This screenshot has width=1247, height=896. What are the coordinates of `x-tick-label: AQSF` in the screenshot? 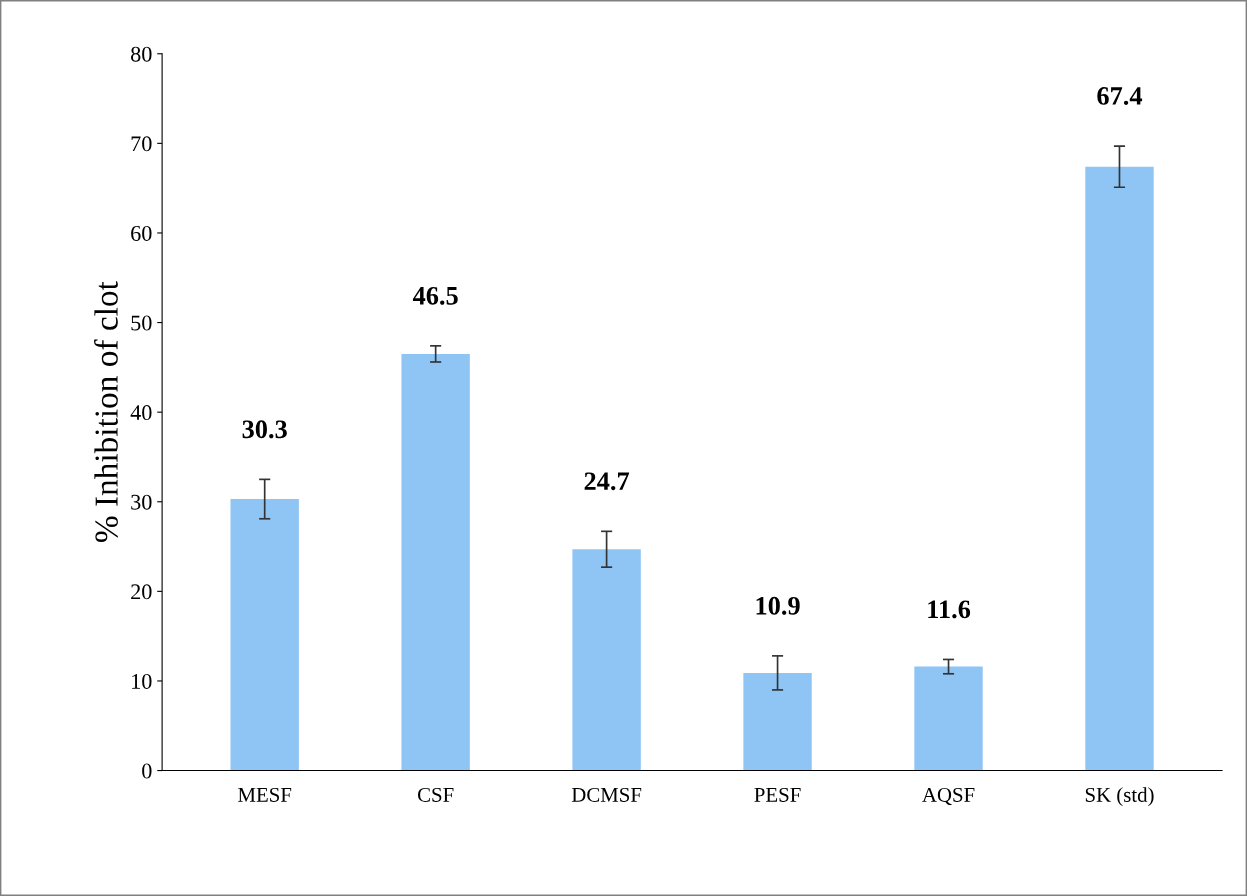 It's located at (948, 796).